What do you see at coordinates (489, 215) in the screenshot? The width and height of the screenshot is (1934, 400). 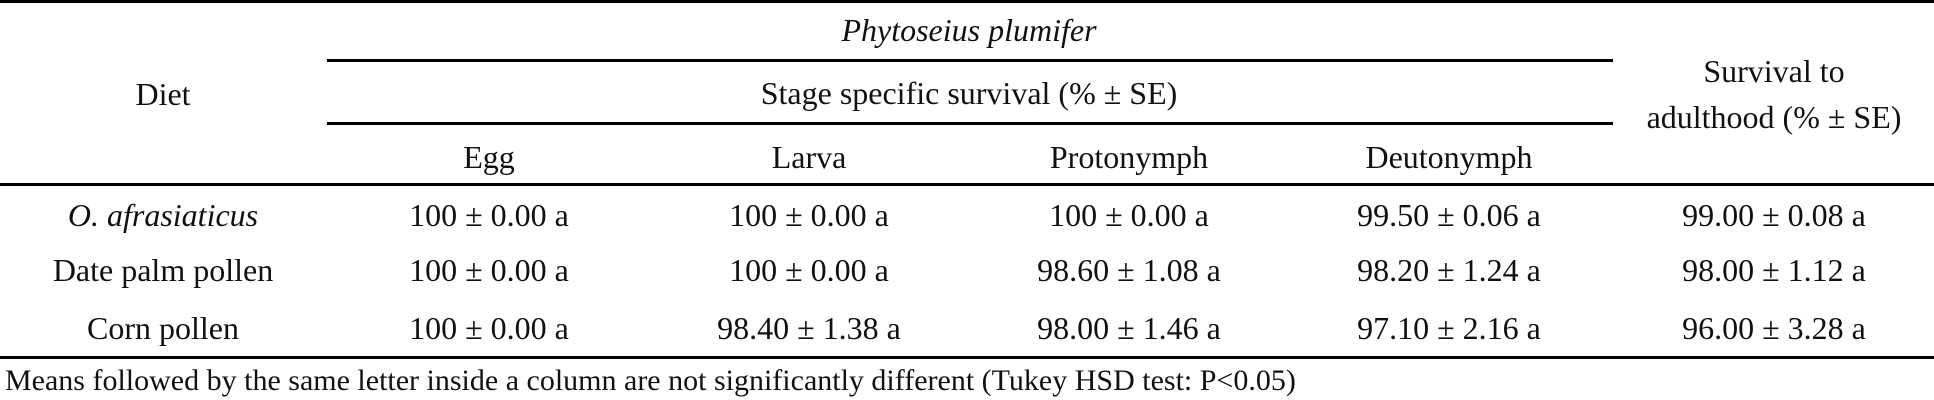 I see `egg-cell-o-afrasiaticus: 100 ± 0.00 a` at bounding box center [489, 215].